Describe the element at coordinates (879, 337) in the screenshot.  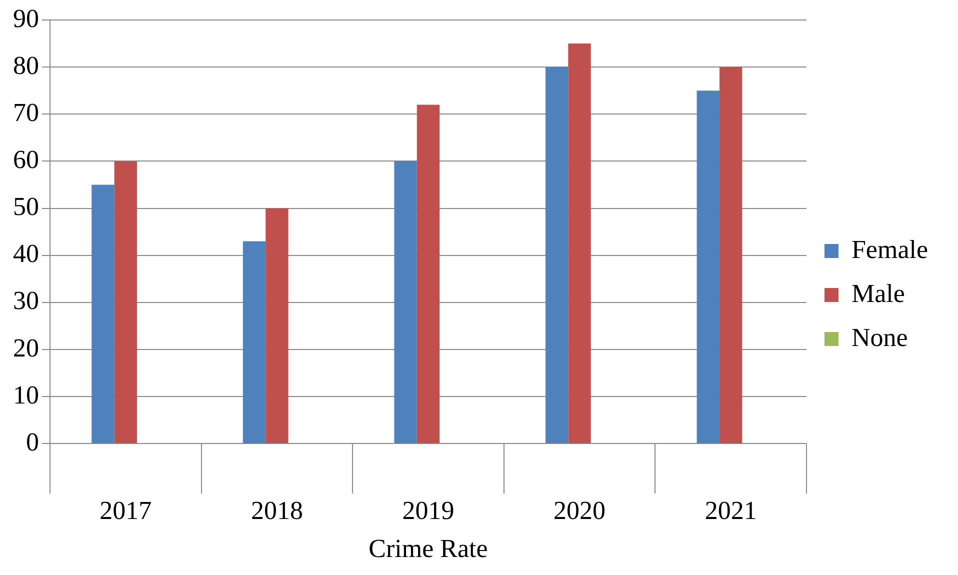
I see `legend-label: None` at that location.